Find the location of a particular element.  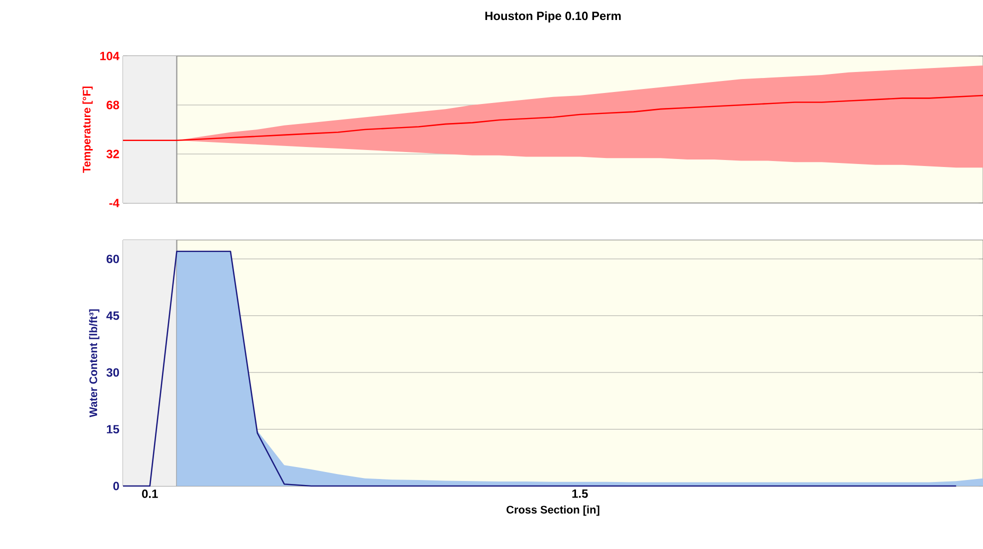

y-tick-label: 104 is located at coordinates (110, 56).